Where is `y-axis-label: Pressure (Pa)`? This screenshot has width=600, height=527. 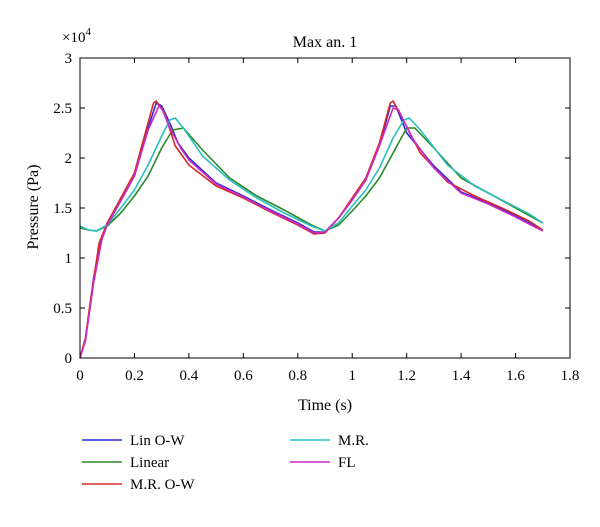
y-axis-label: Pressure (Pa) is located at coordinates (33, 207).